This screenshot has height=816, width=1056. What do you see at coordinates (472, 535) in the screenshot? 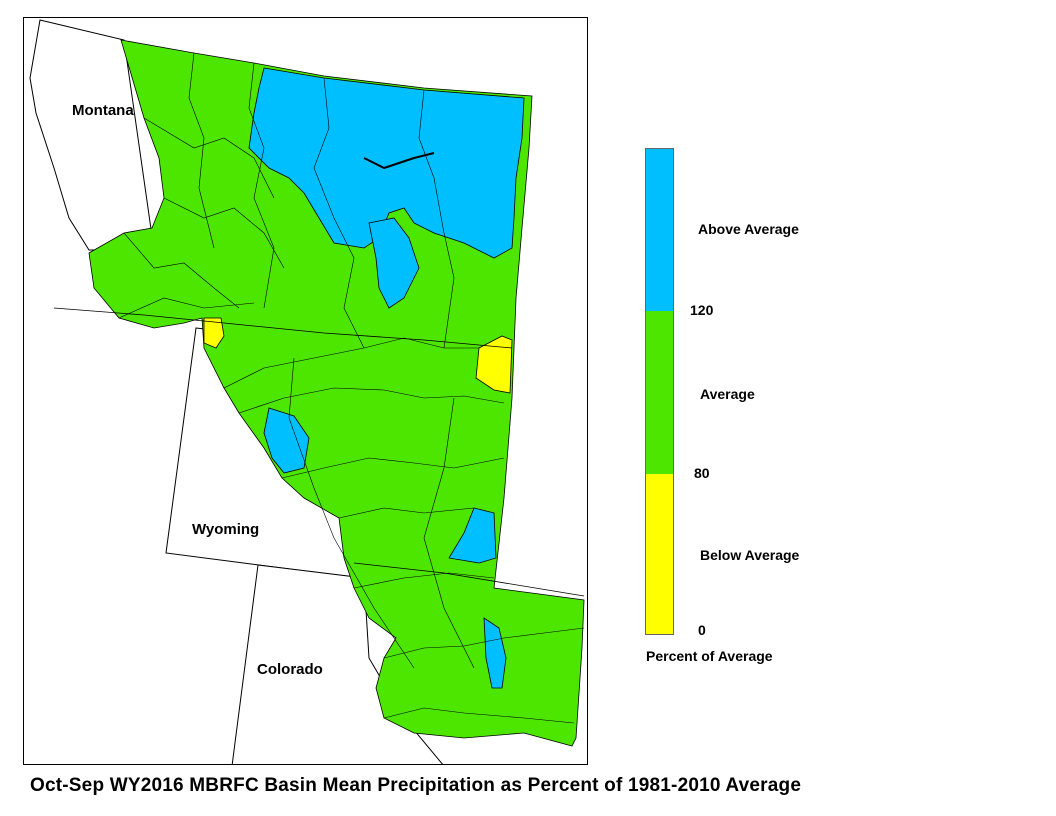
I see `above-average-south` at bounding box center [472, 535].